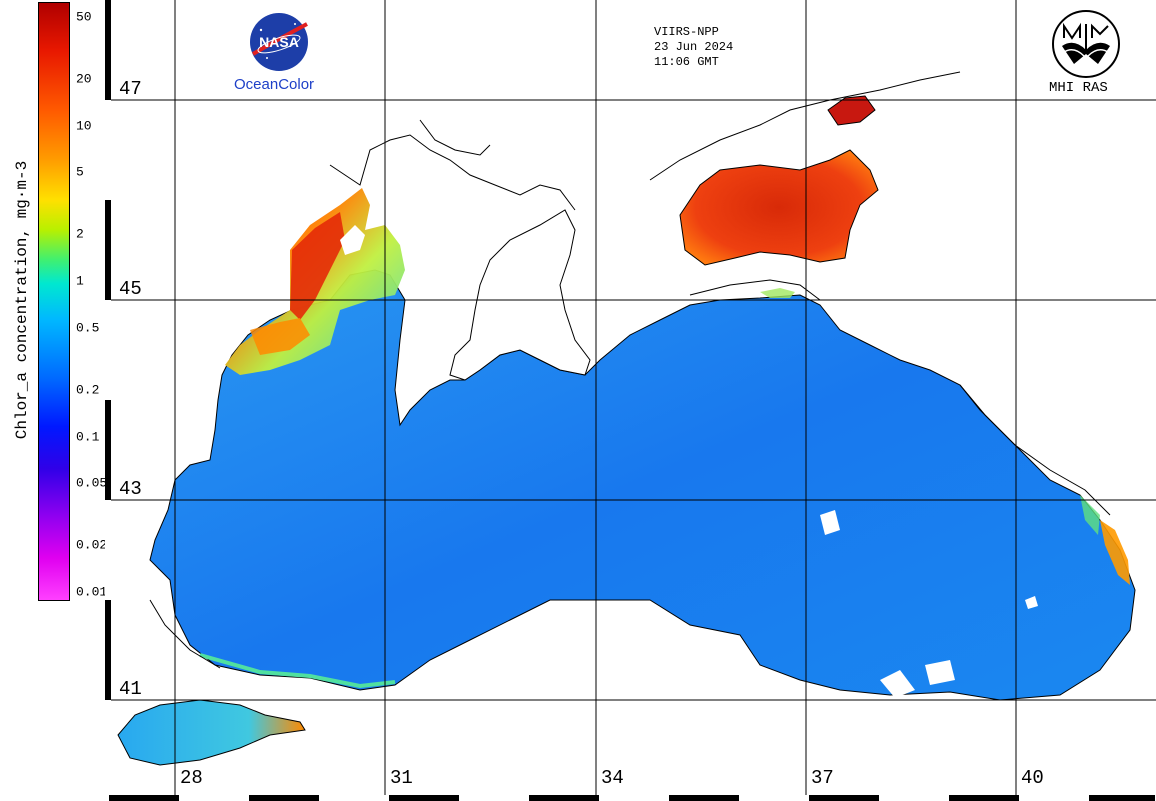  What do you see at coordinates (1032, 778) in the screenshot?
I see `lon-label-40: 40` at bounding box center [1032, 778].